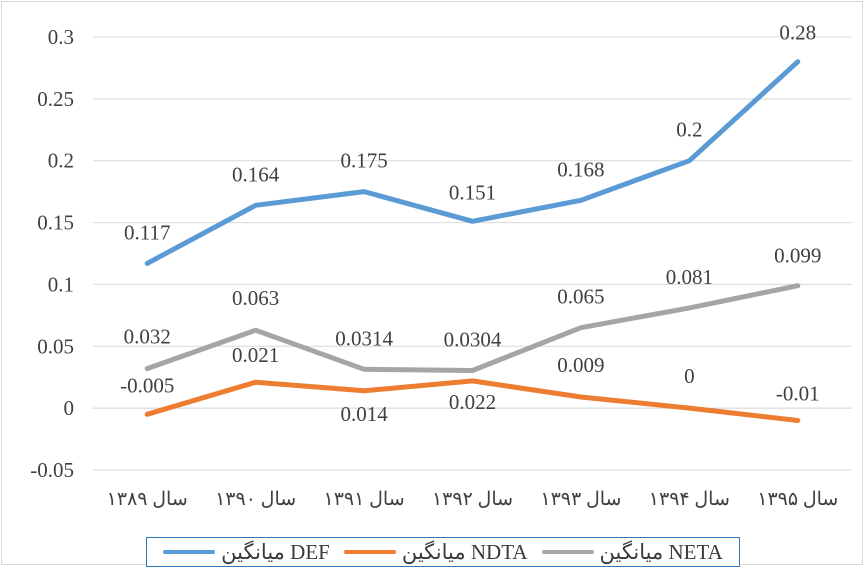 This screenshot has height=568, width=866. I want to click on data-label: 0.021, so click(255, 355).